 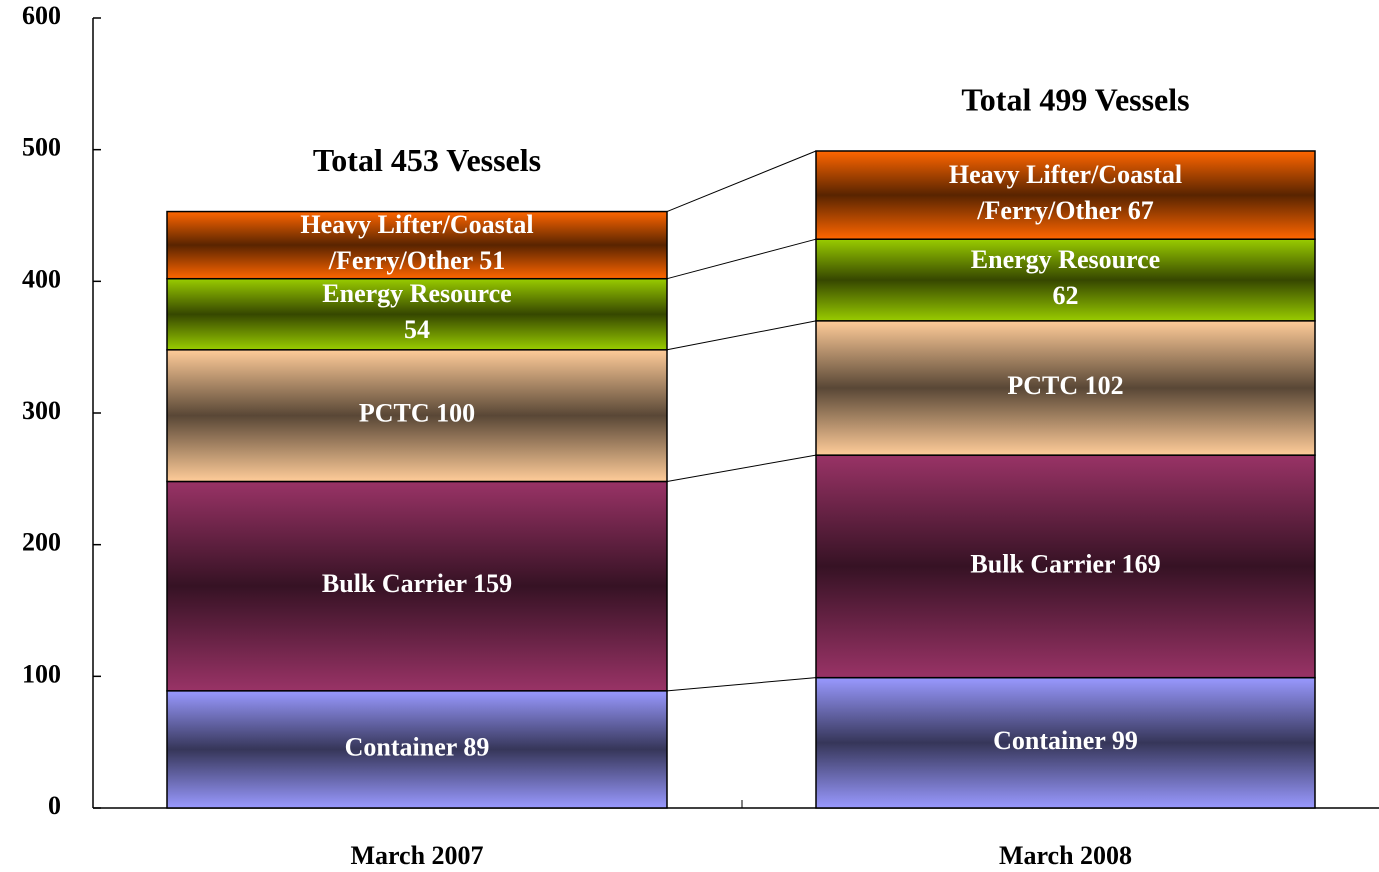 What do you see at coordinates (41, 673) in the screenshot?
I see `y-tick-label: 100` at bounding box center [41, 673].